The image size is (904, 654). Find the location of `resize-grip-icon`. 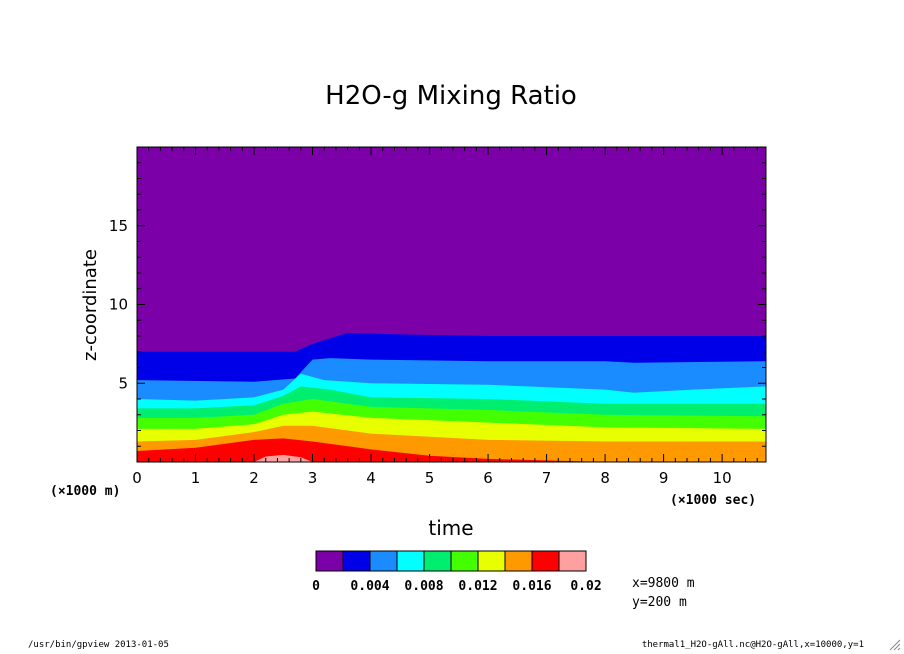

resize-grip-icon is located at coordinates (895, 645).